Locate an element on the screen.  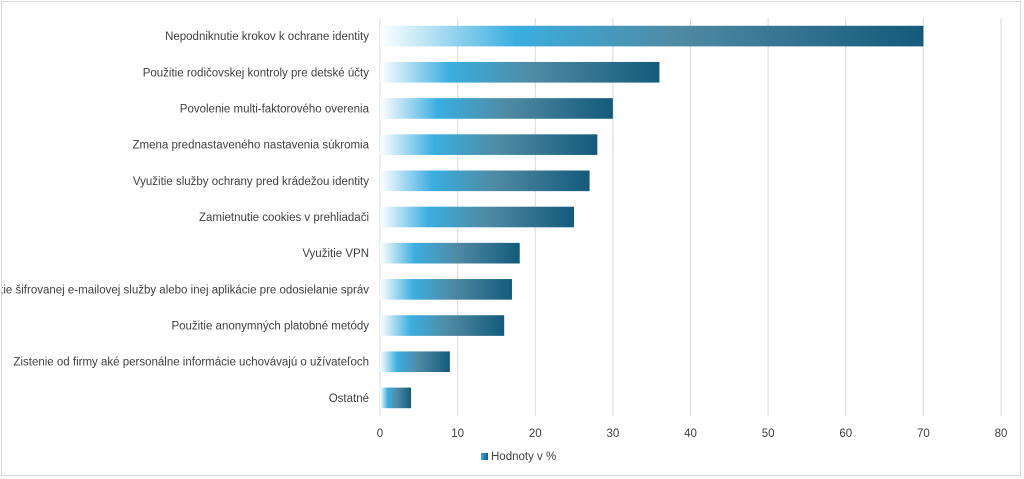
x-tick-label: 20 is located at coordinates (535, 434).